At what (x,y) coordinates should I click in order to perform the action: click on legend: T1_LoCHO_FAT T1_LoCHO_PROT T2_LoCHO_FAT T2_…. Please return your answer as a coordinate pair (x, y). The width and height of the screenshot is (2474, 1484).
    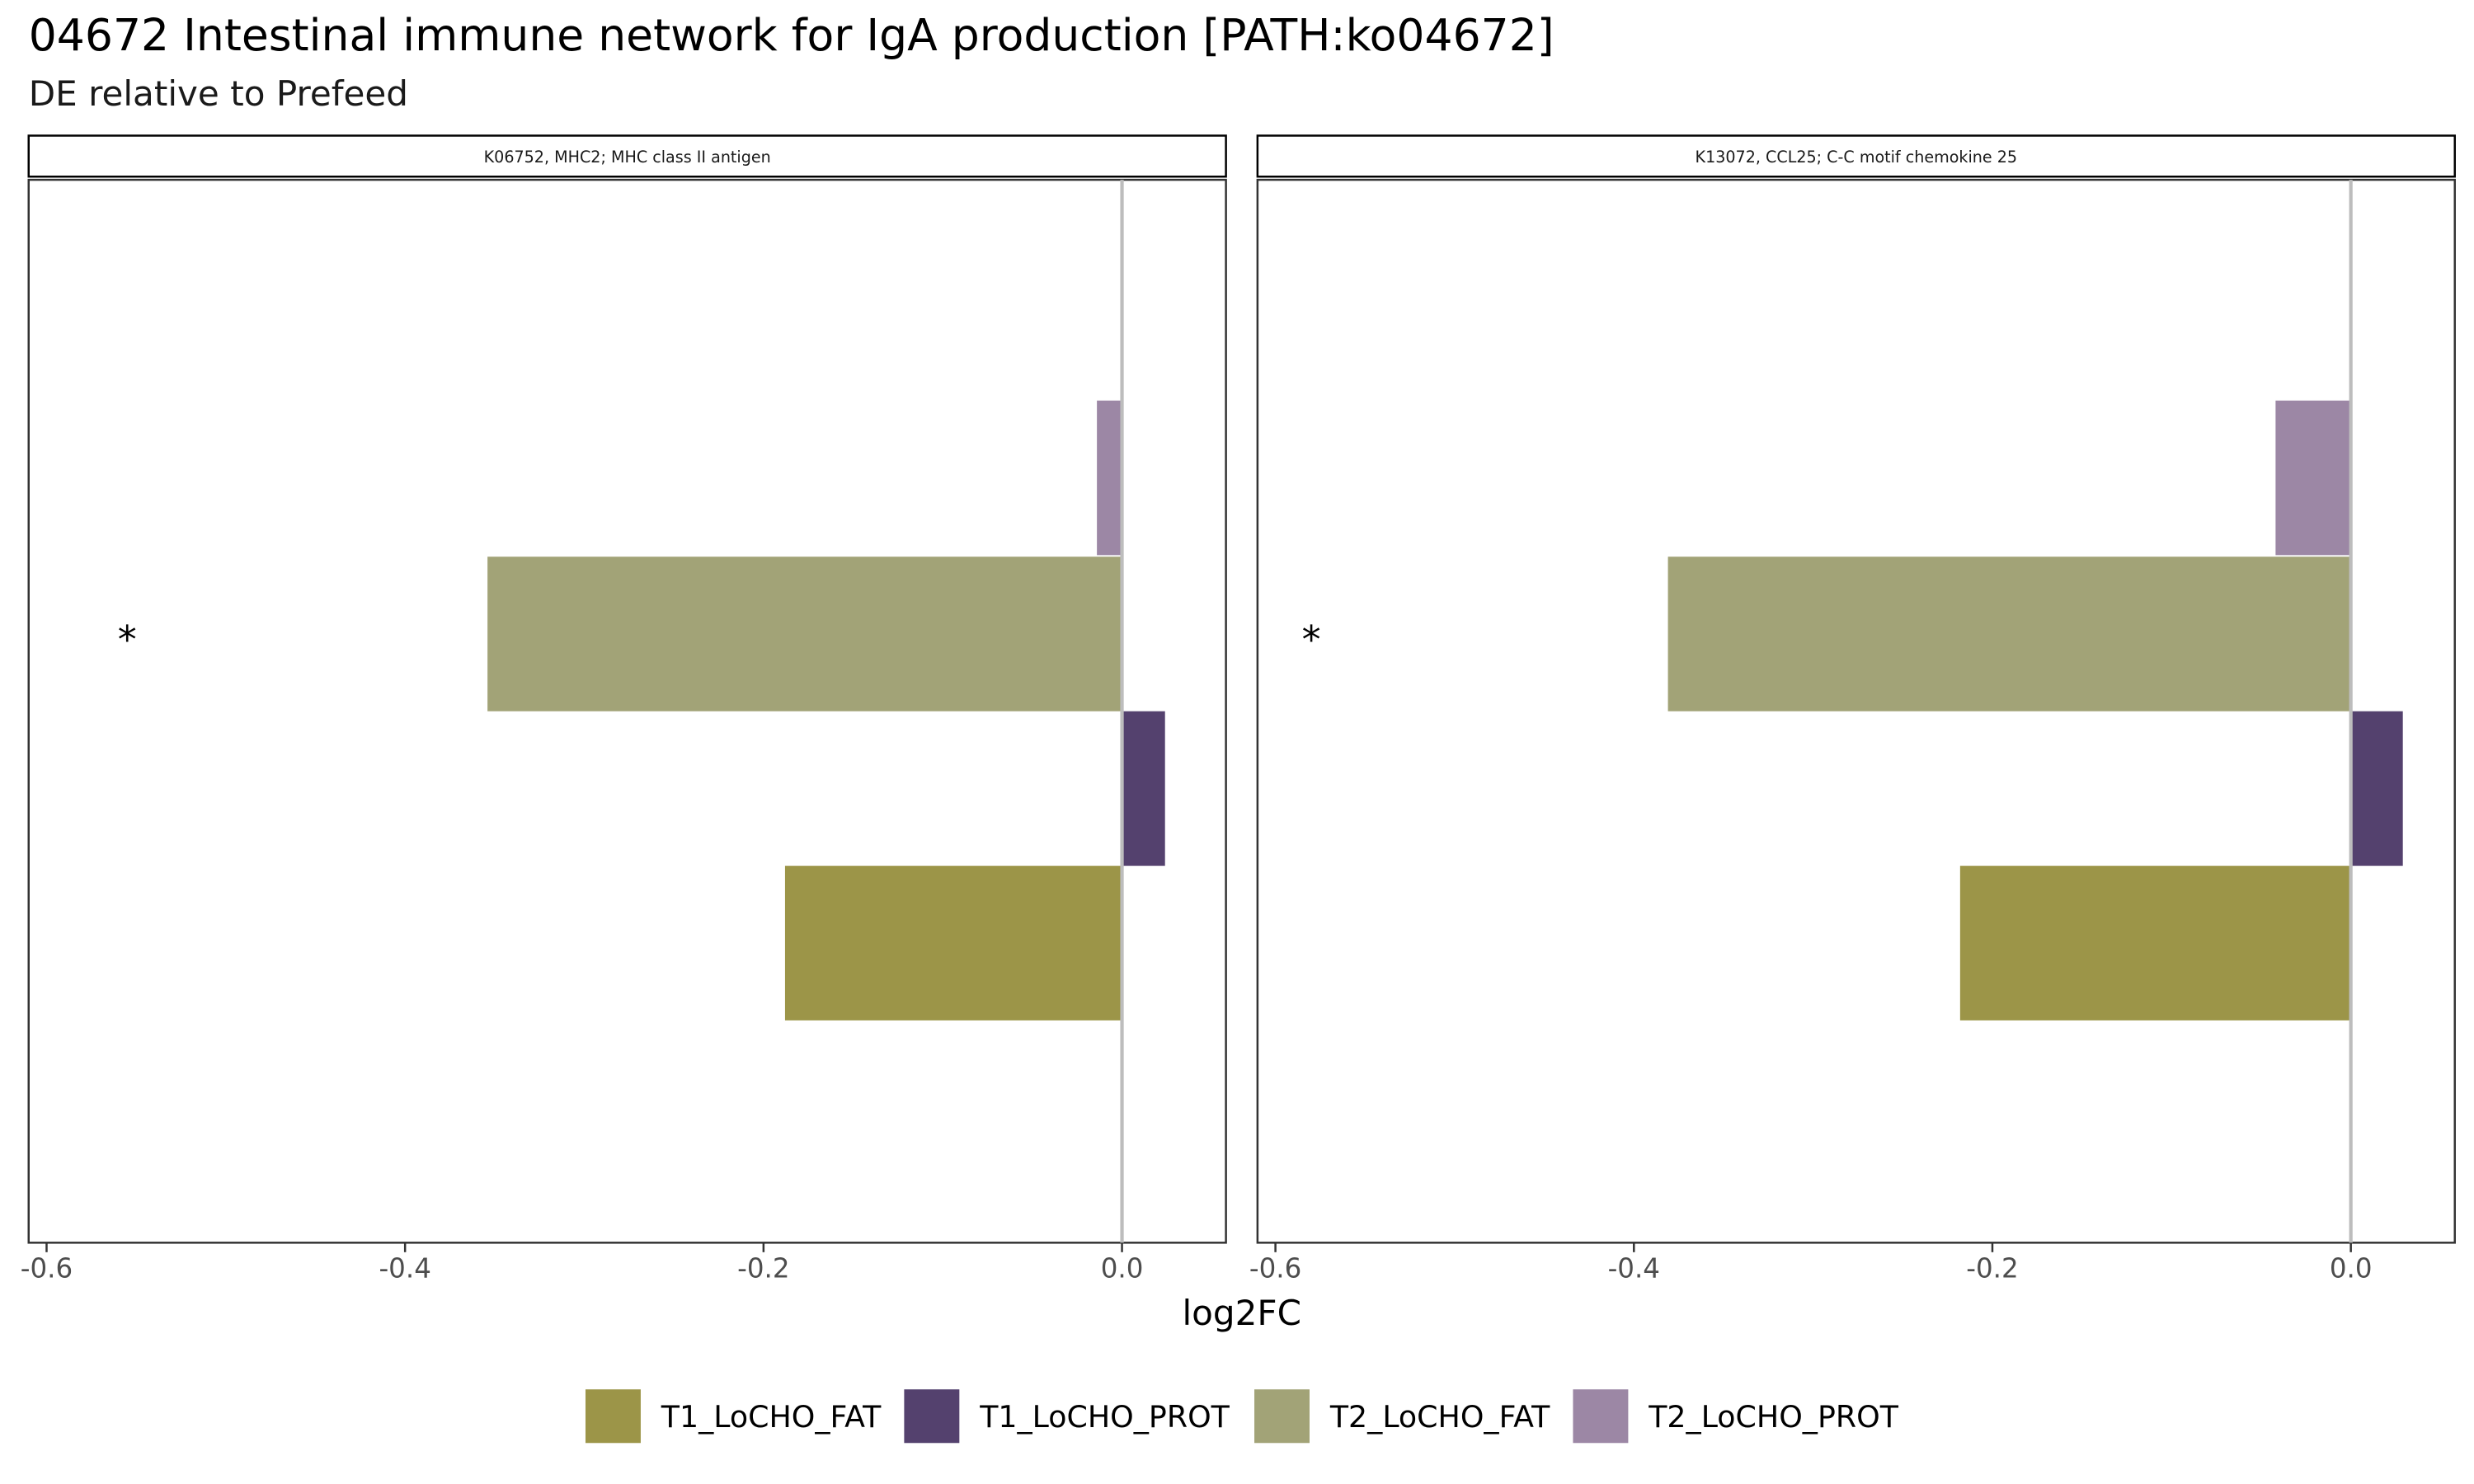
    Looking at the image, I should click on (1242, 1416).